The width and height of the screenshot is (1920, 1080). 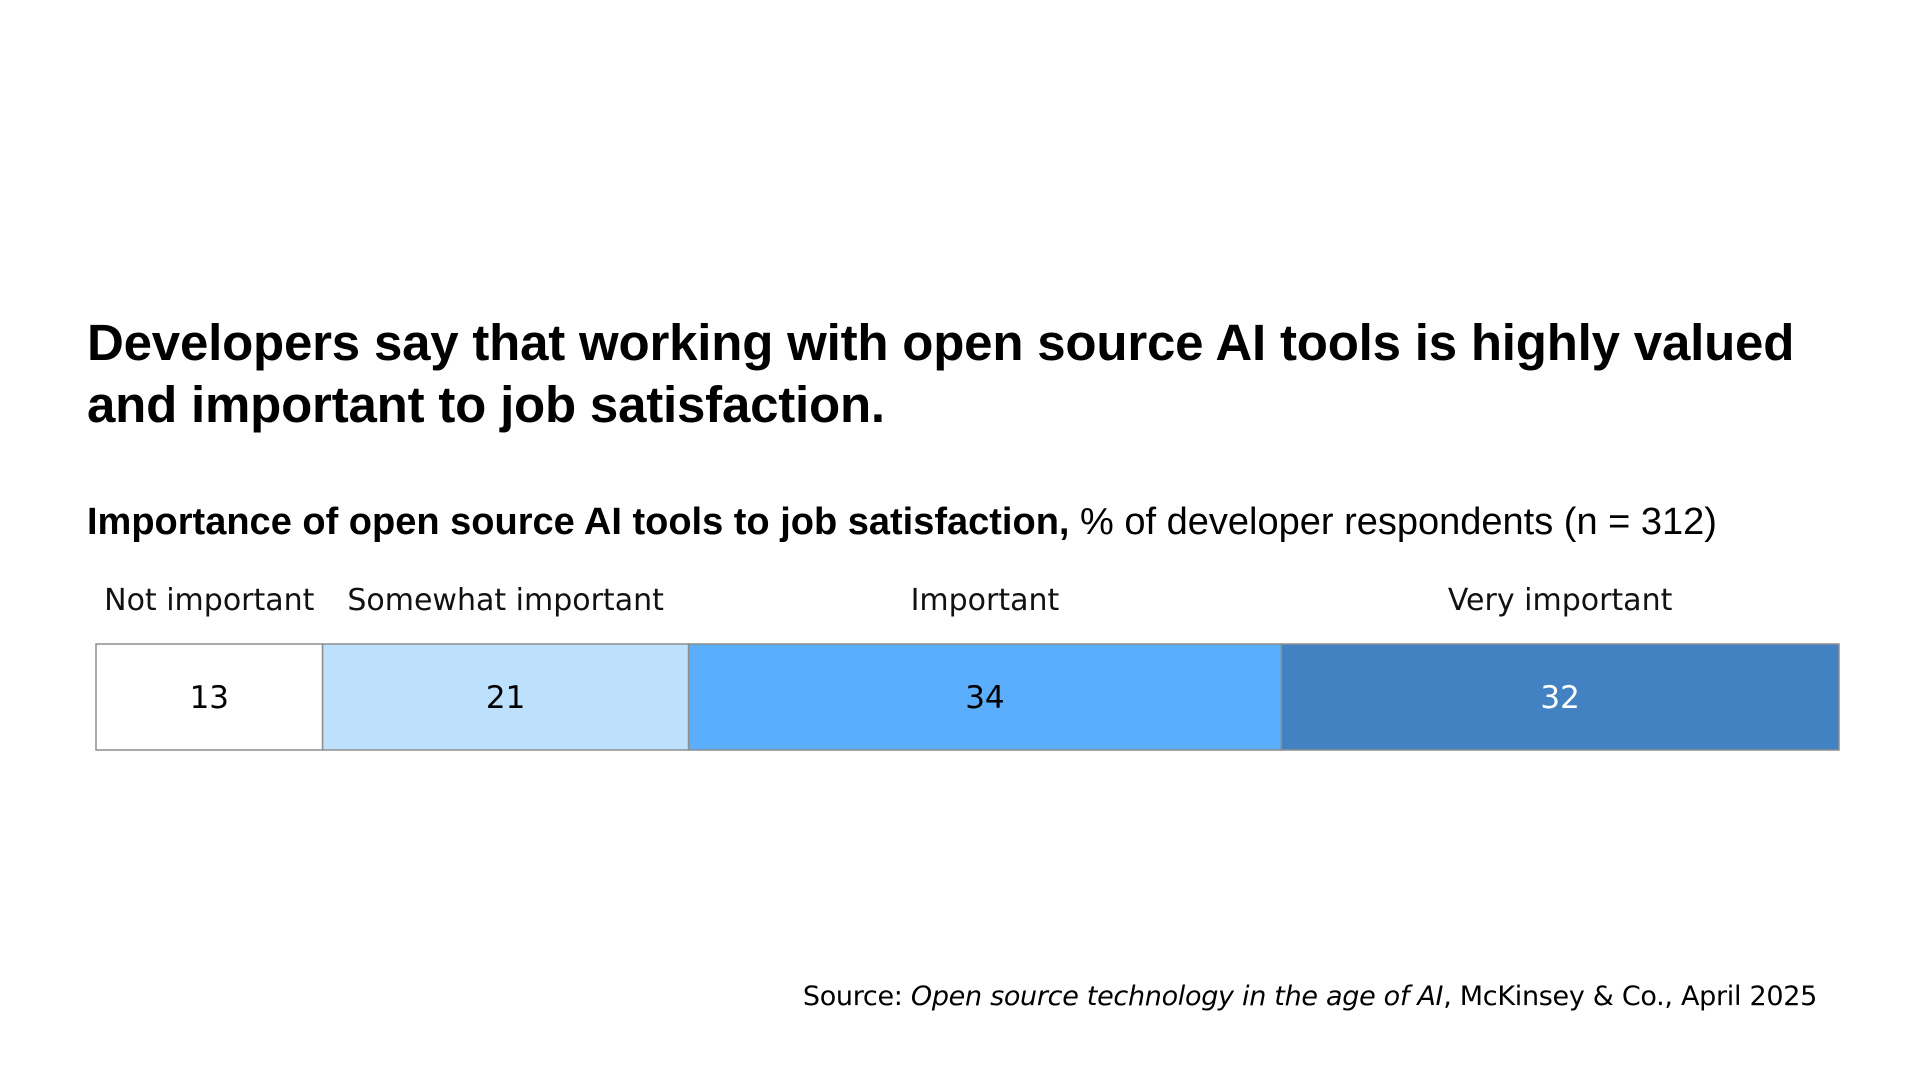 I want to click on value-label-somewhat-important: 21, so click(x=505, y=698).